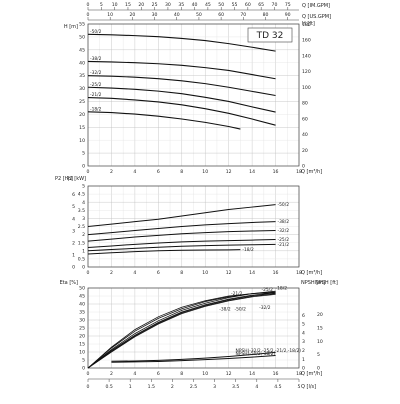 The height and width of the screenshot is (404, 400). I want to click on top-axis-imgpm-unit: Q [IM.GPM], so click(316, 6).